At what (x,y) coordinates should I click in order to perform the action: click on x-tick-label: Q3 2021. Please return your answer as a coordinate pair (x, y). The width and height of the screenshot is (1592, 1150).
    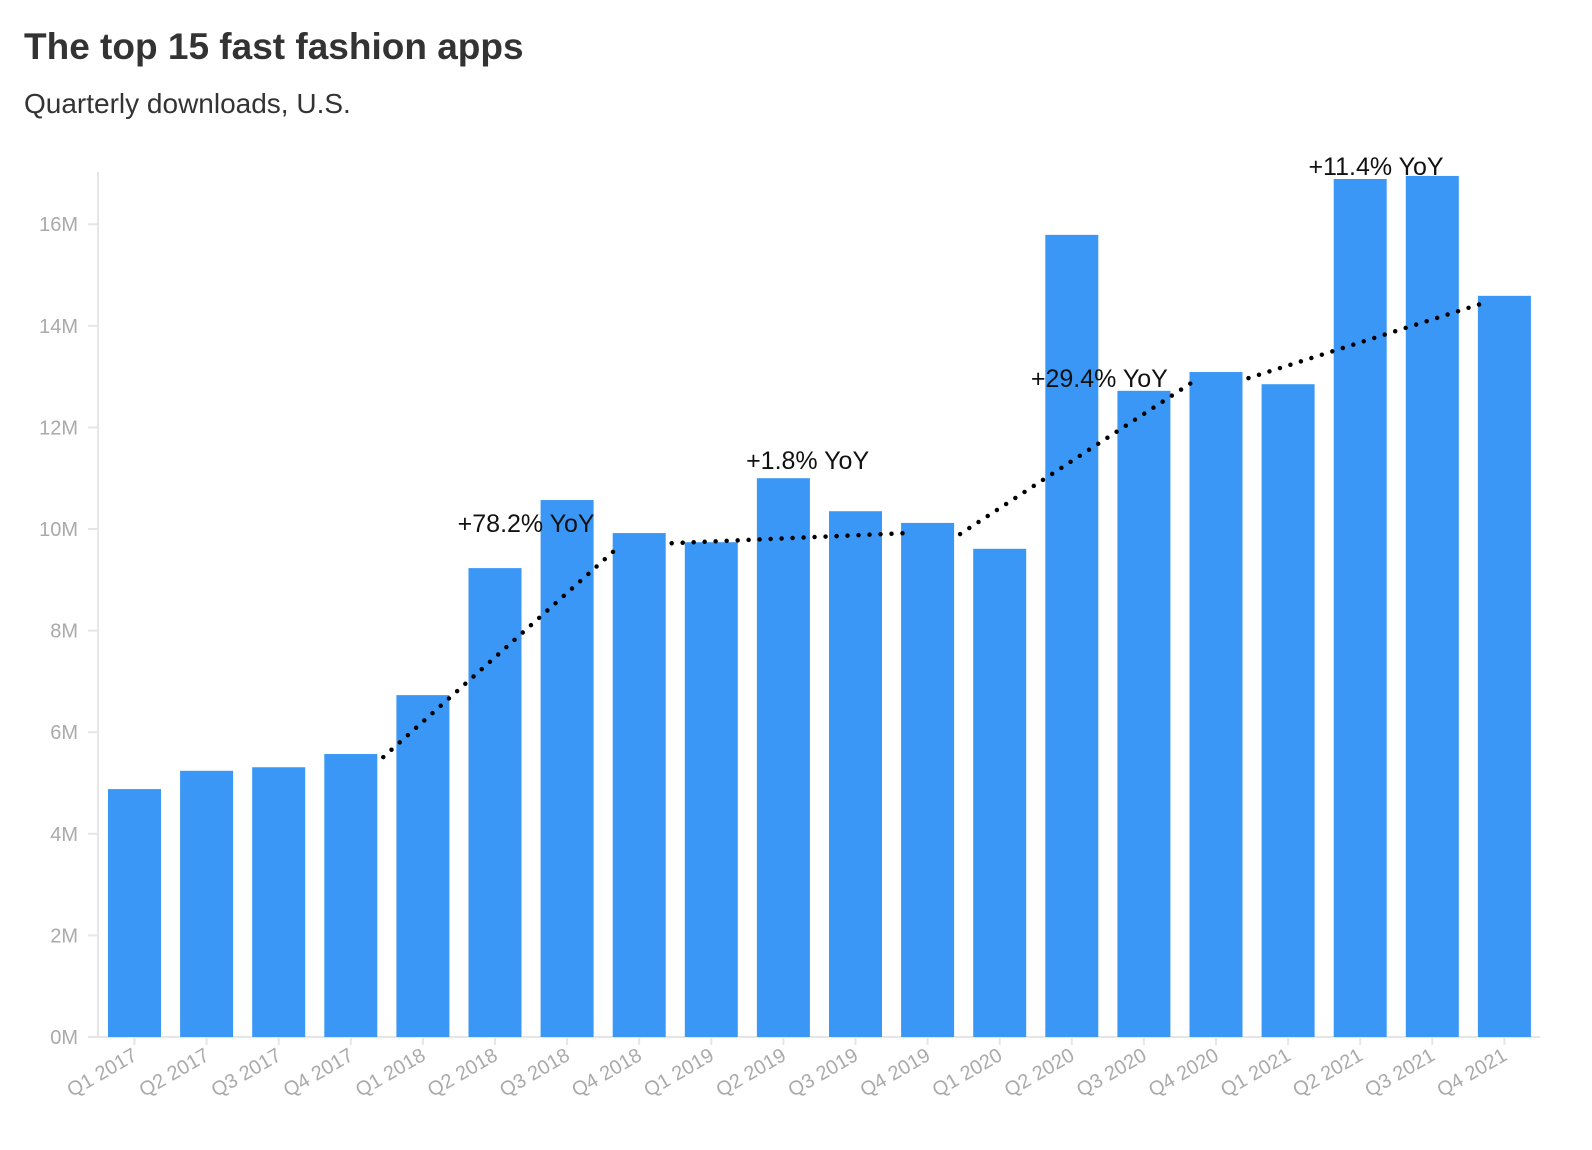
    Looking at the image, I should click on (1399, 1072).